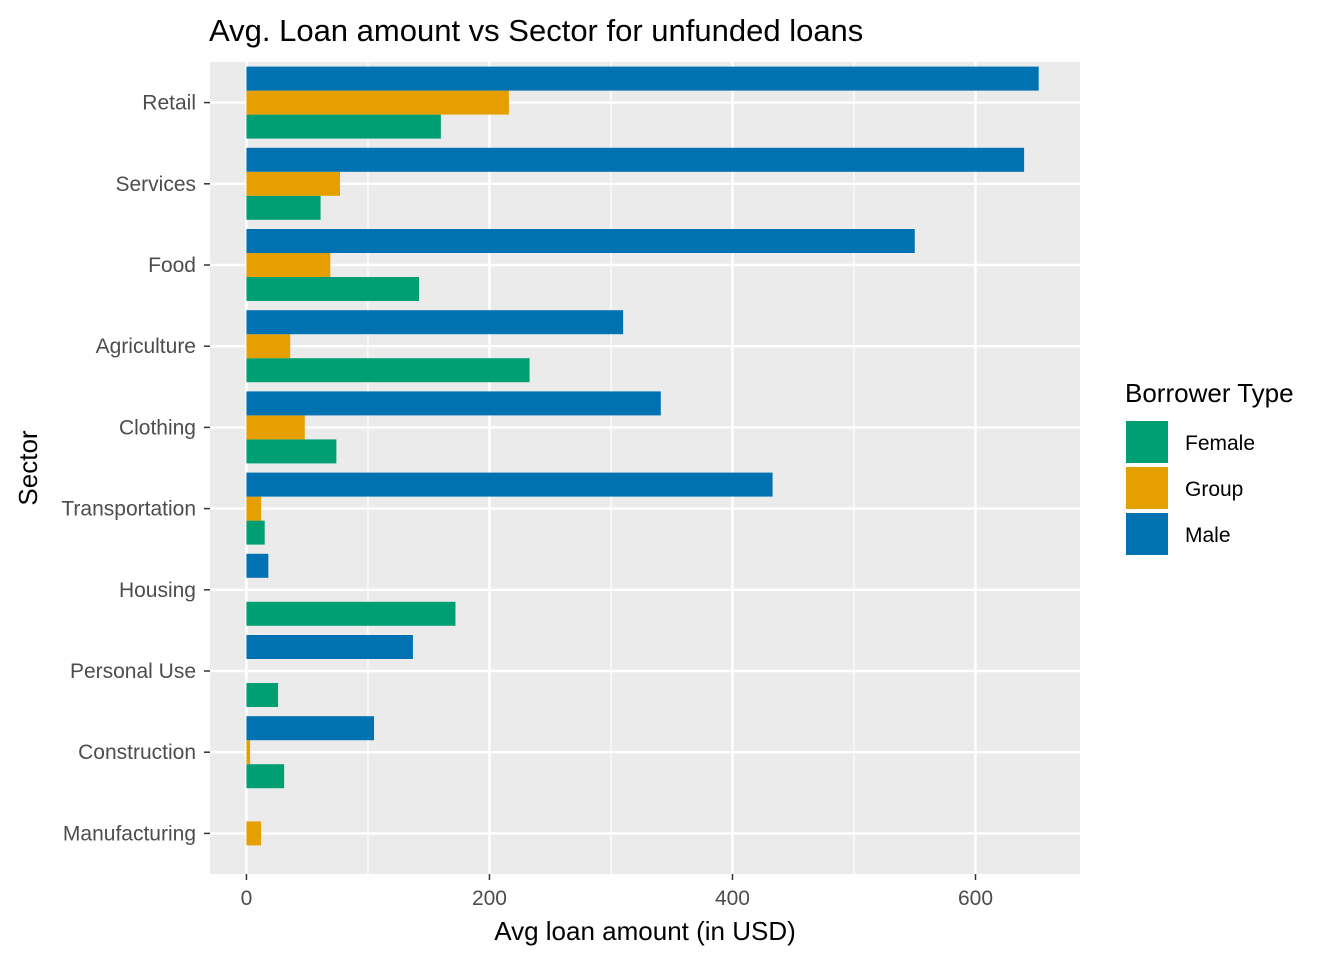  What do you see at coordinates (1209, 393) in the screenshot?
I see `legend-title: Borrower Type` at bounding box center [1209, 393].